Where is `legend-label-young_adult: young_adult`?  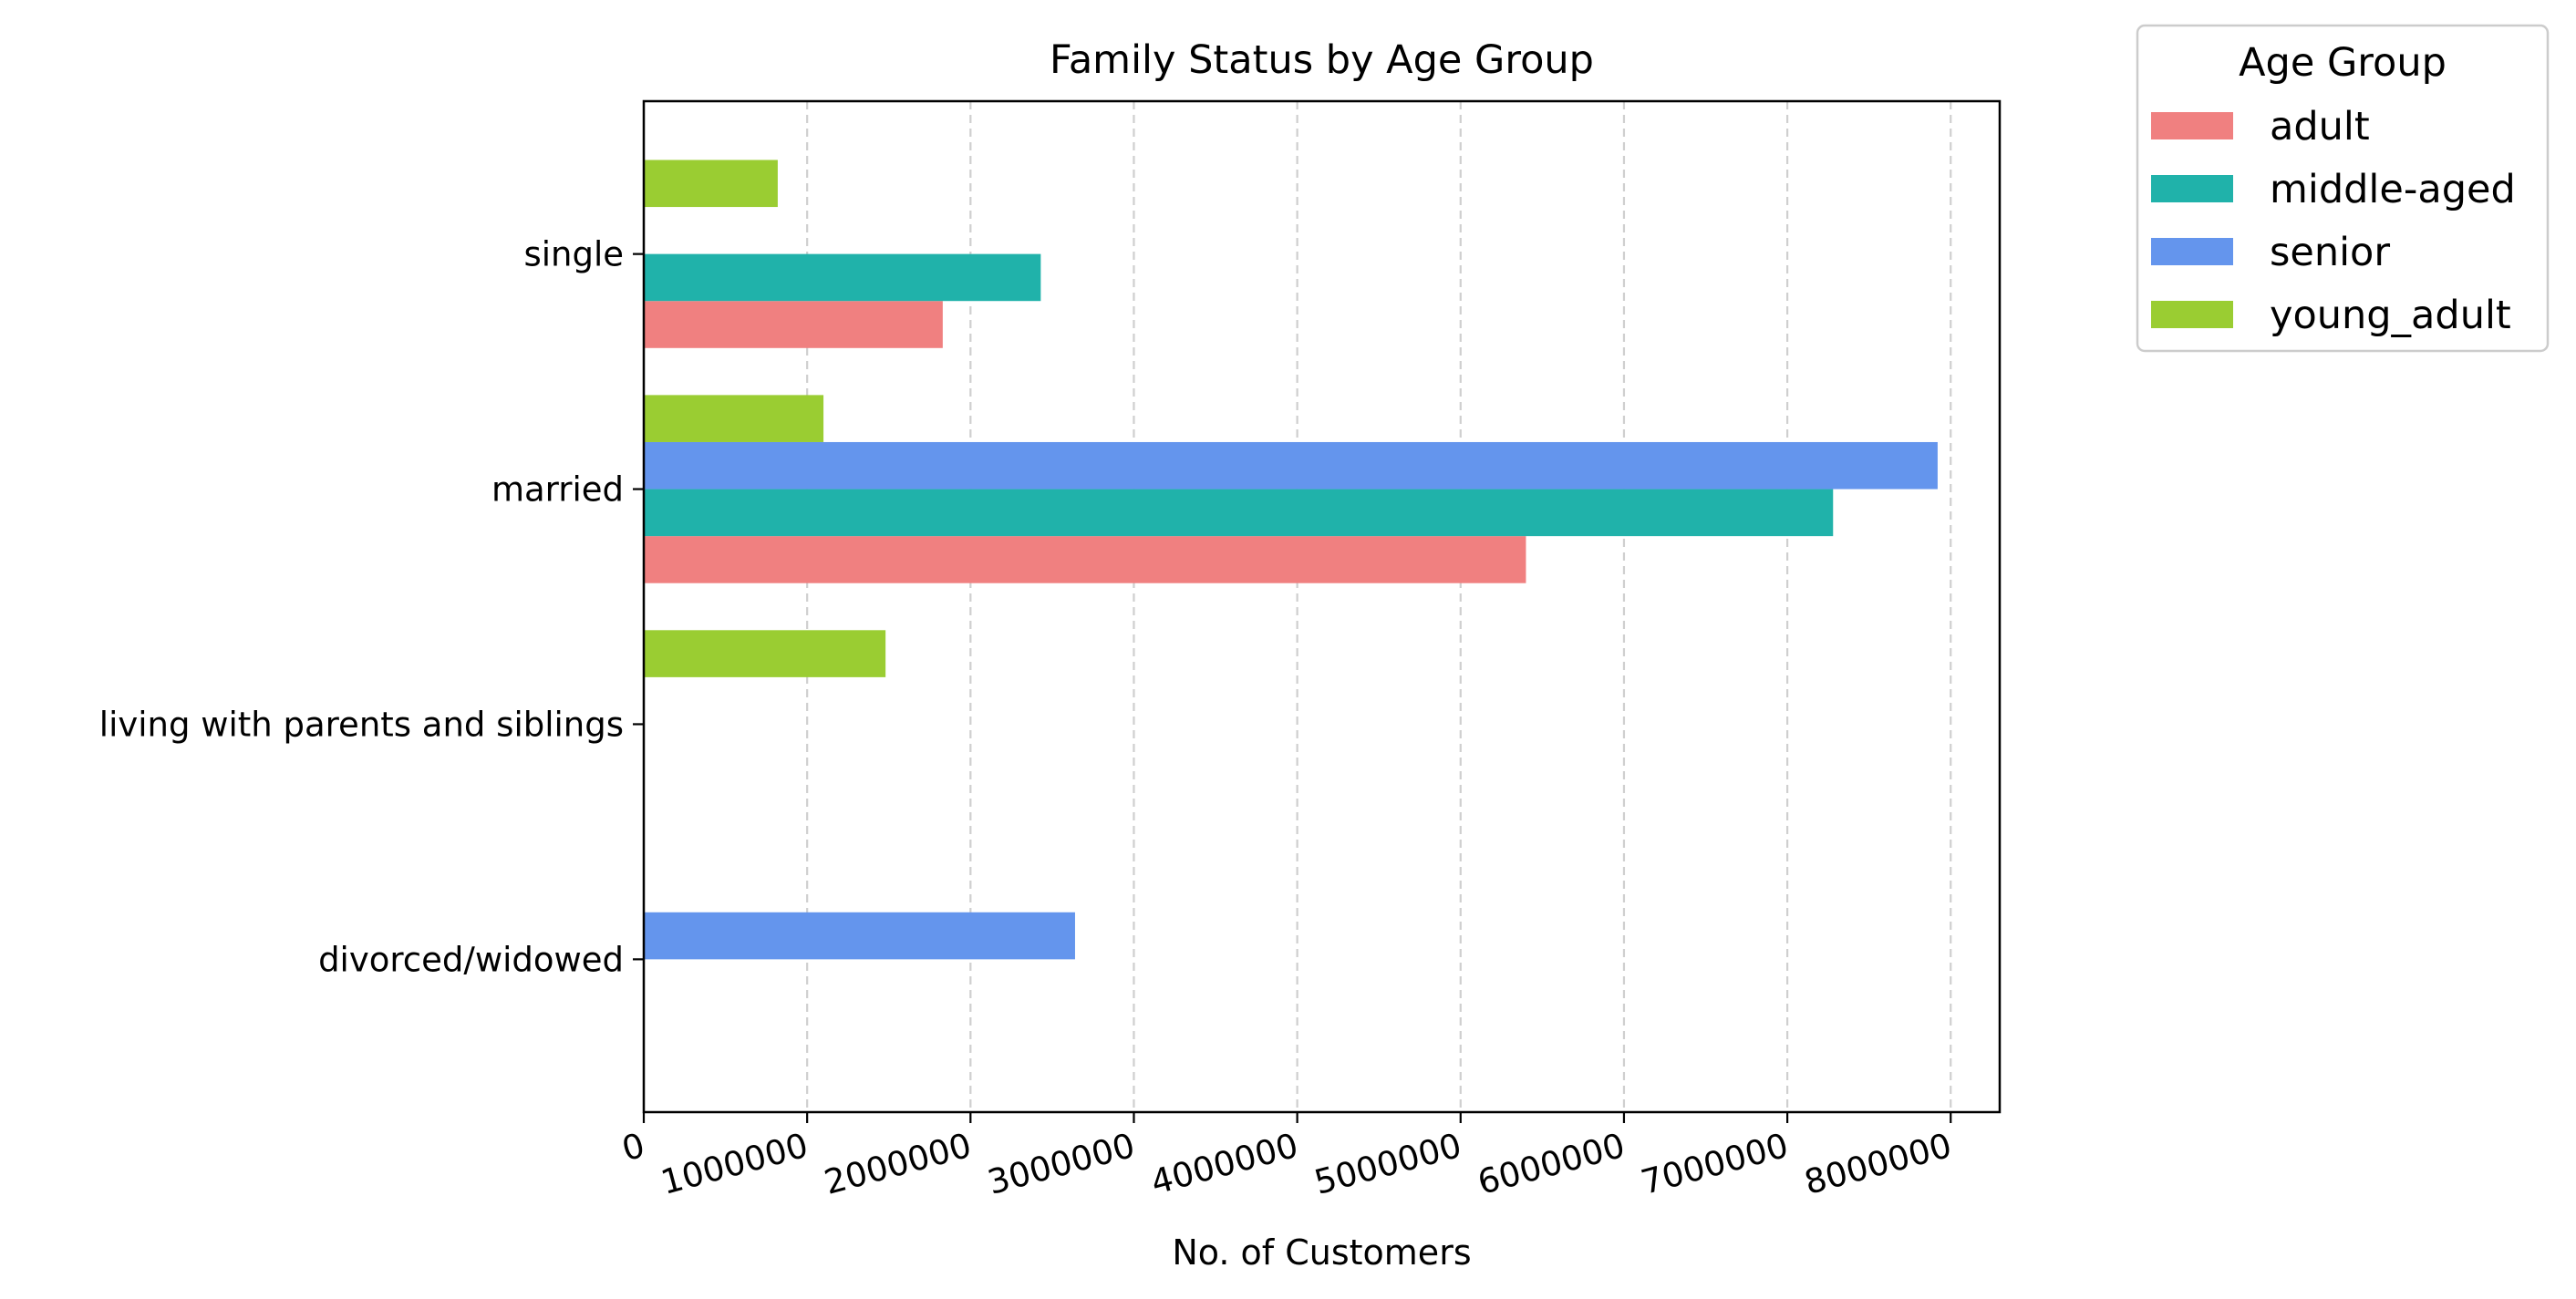
legend-label-young_adult: young_adult is located at coordinates (2390, 315).